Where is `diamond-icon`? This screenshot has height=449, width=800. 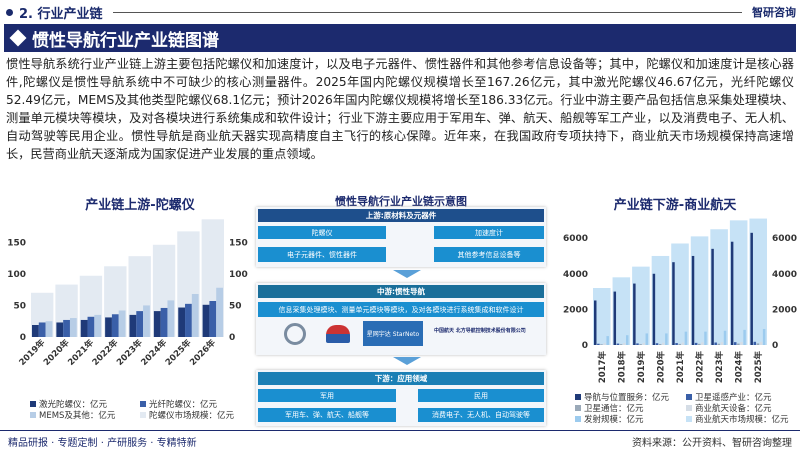 diamond-icon is located at coordinates (18, 38).